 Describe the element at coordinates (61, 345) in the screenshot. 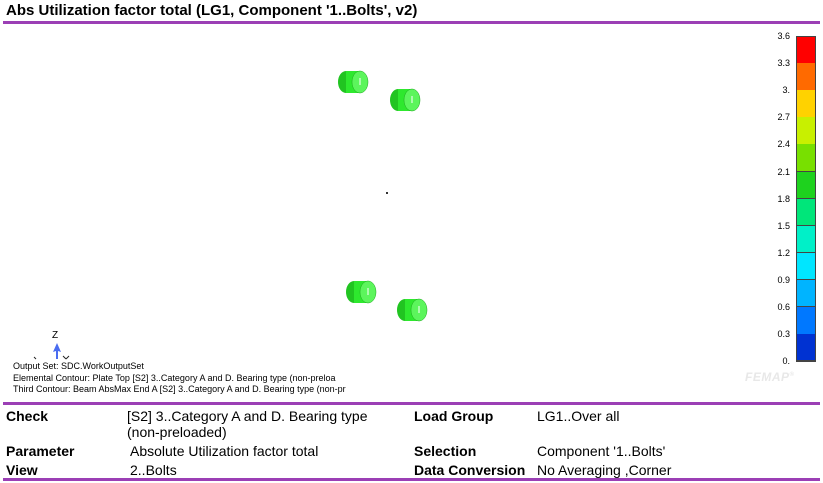

I see `axis-triad: Z` at that location.